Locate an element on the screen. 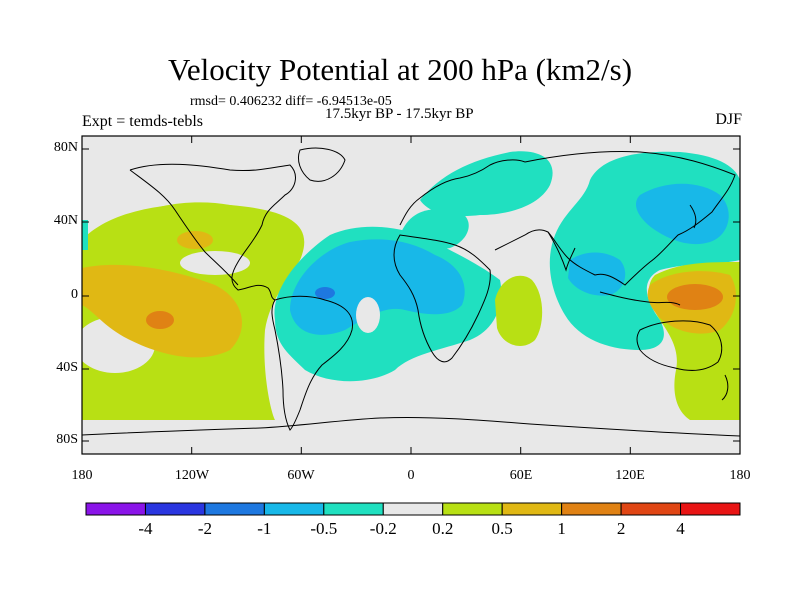 This screenshot has height=600, width=800. contour-dateline-strip is located at coordinates (85, 235).